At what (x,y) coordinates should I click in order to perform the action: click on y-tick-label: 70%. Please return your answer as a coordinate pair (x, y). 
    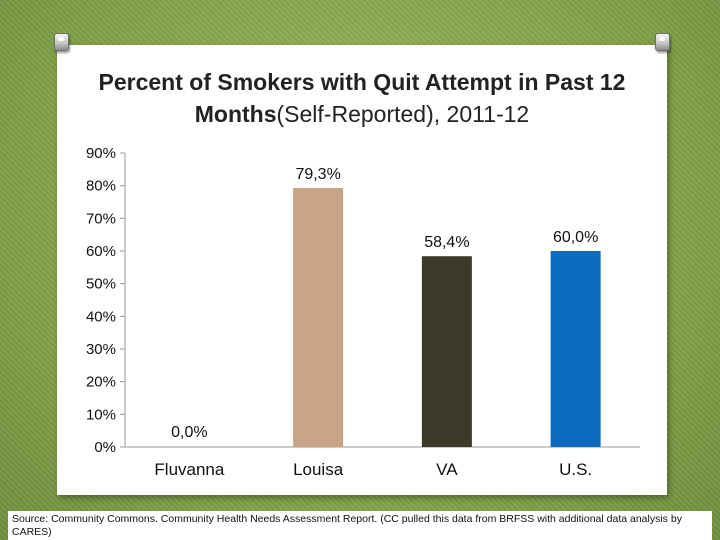
    Looking at the image, I should click on (101, 218).